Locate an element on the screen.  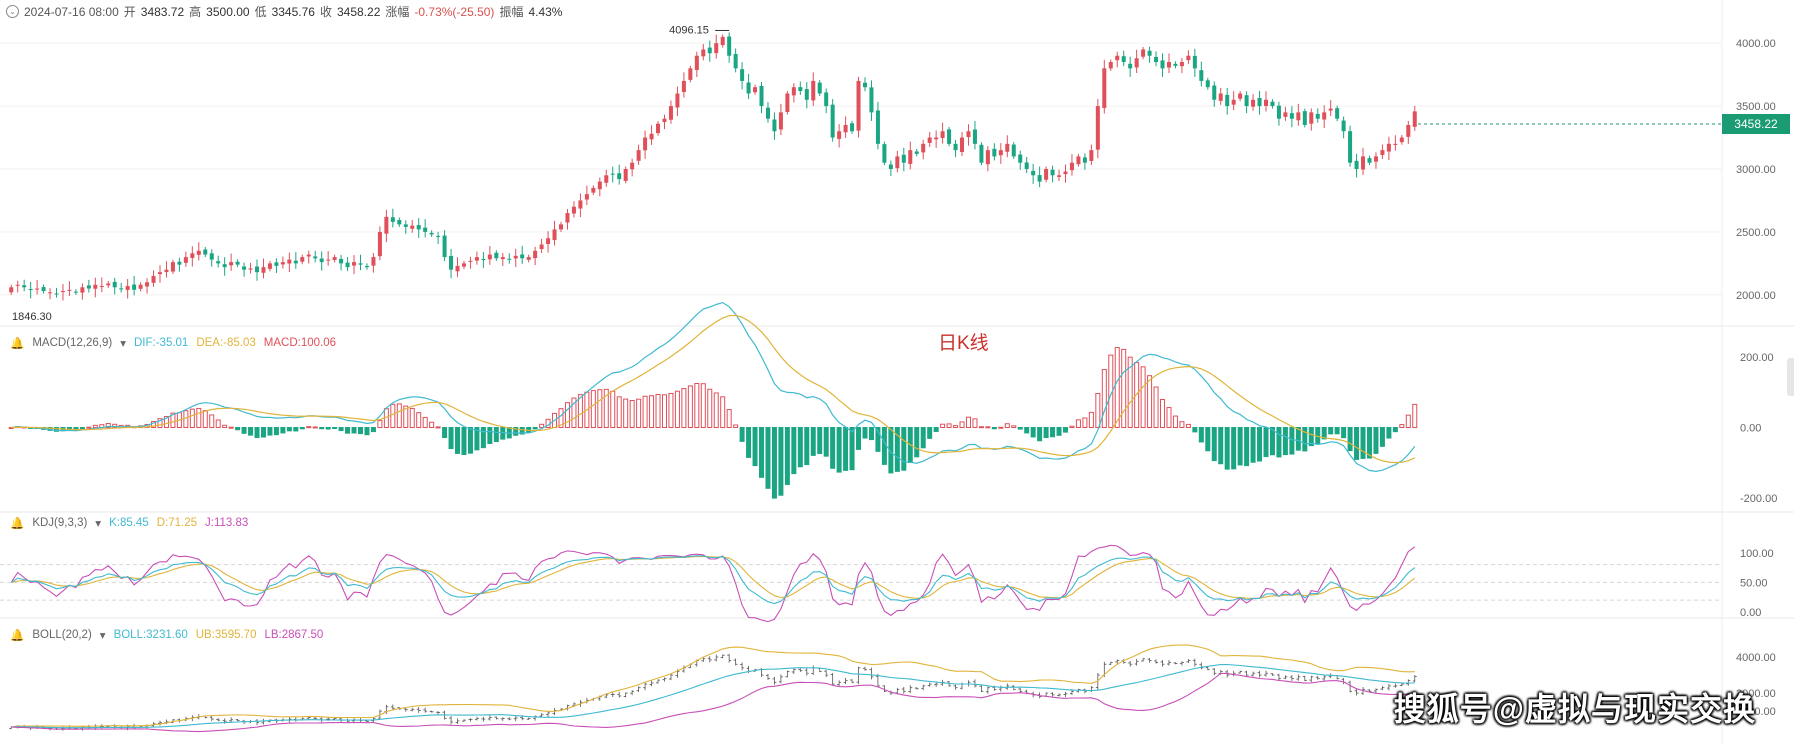
price-axis-label: 2500.00 is located at coordinates (1756, 233).